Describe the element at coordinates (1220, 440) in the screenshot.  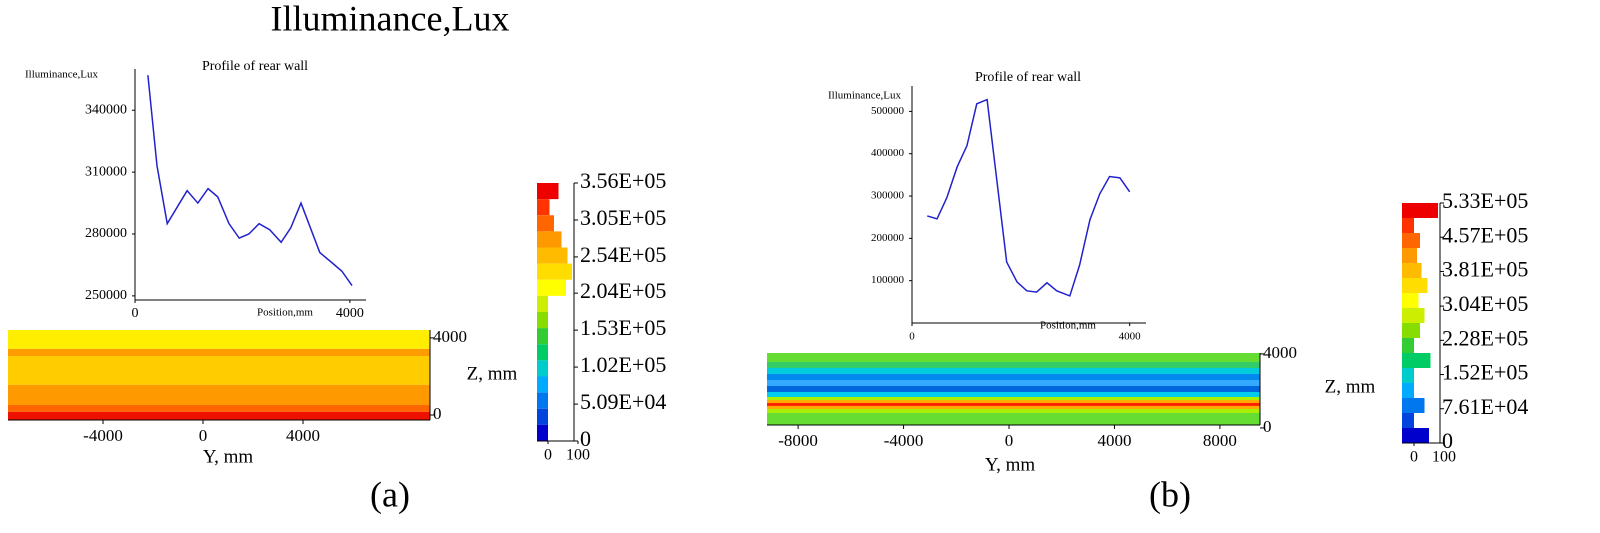
I see `x-tick-label: 8000` at that location.